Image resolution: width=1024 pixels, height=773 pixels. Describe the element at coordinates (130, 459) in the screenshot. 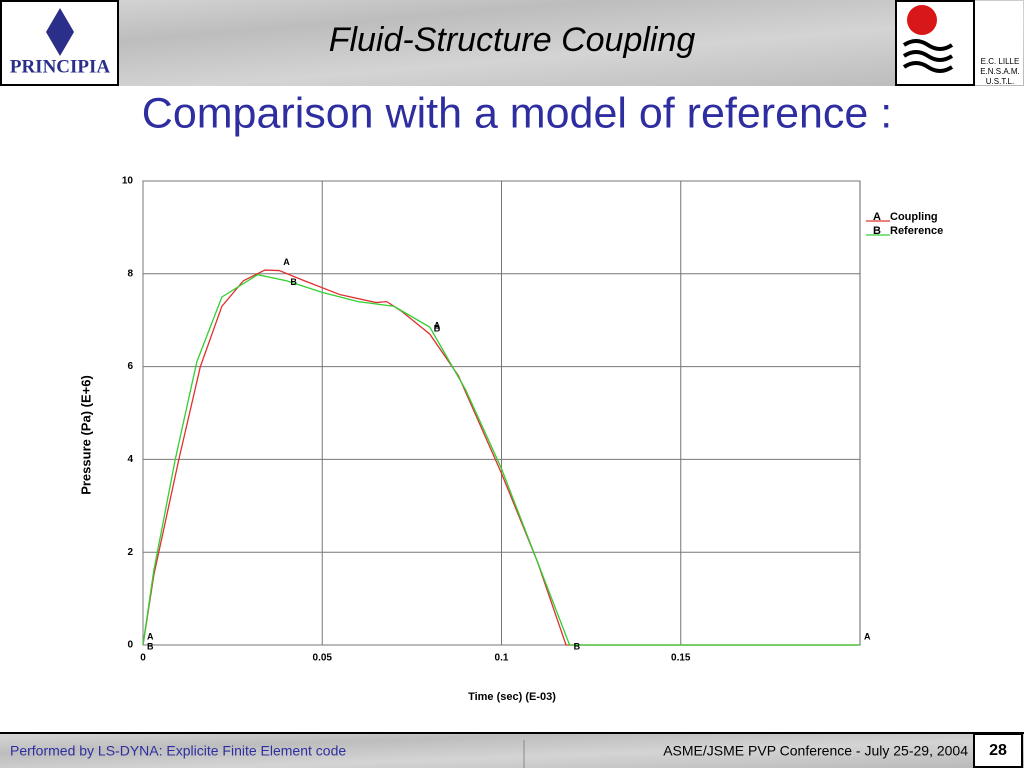

I see `y-tick-label: 4` at that location.